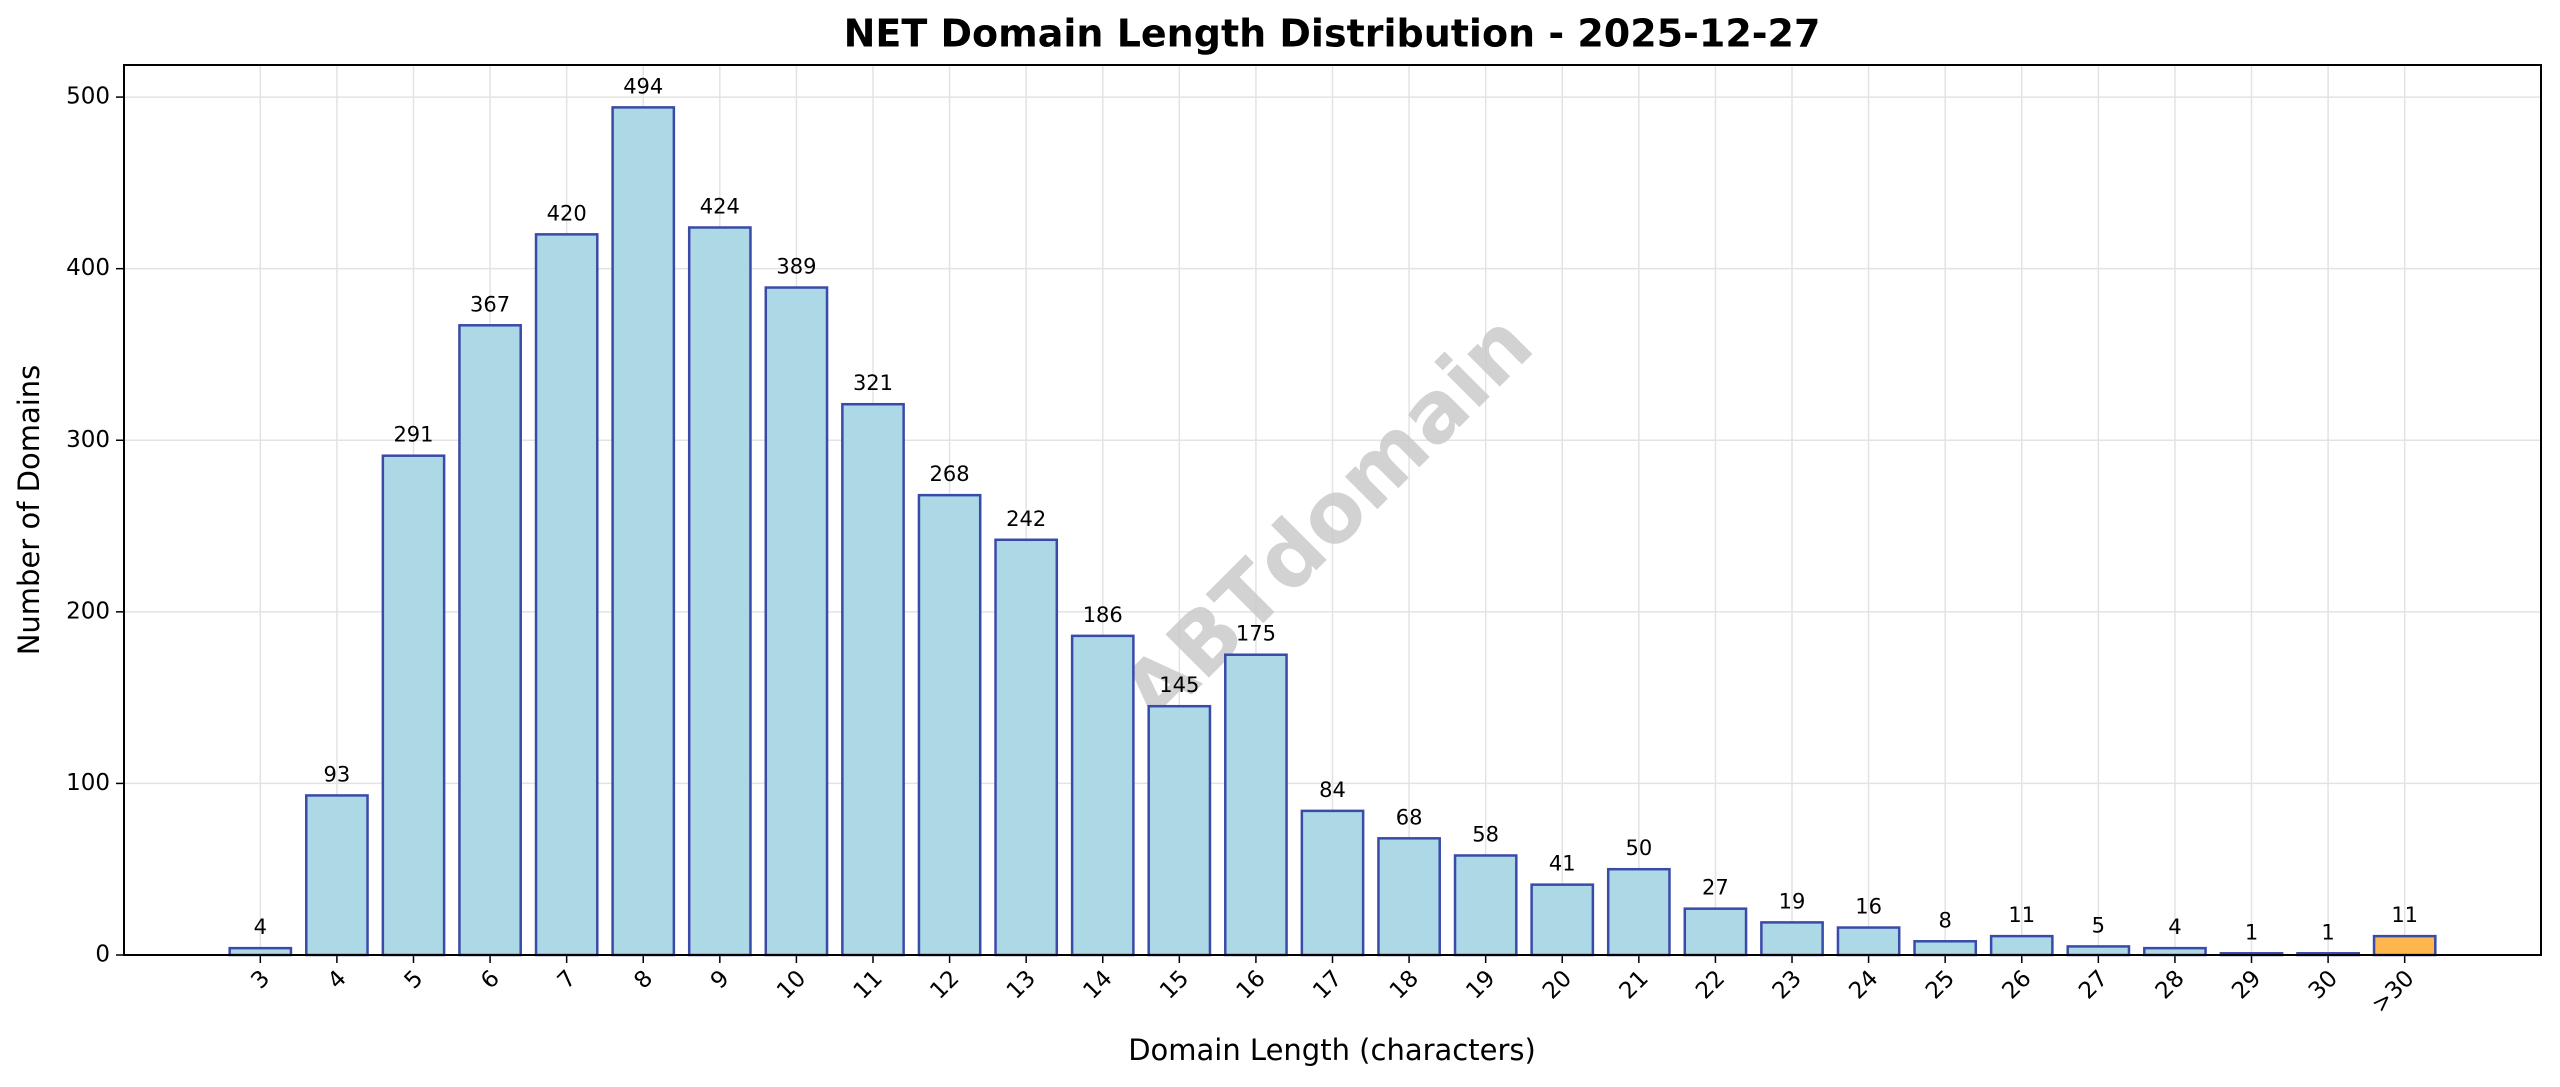 The height and width of the screenshot is (1087, 2560). Describe the element at coordinates (1327, 984) in the screenshot. I see `x-tick-label: 17` at that location.